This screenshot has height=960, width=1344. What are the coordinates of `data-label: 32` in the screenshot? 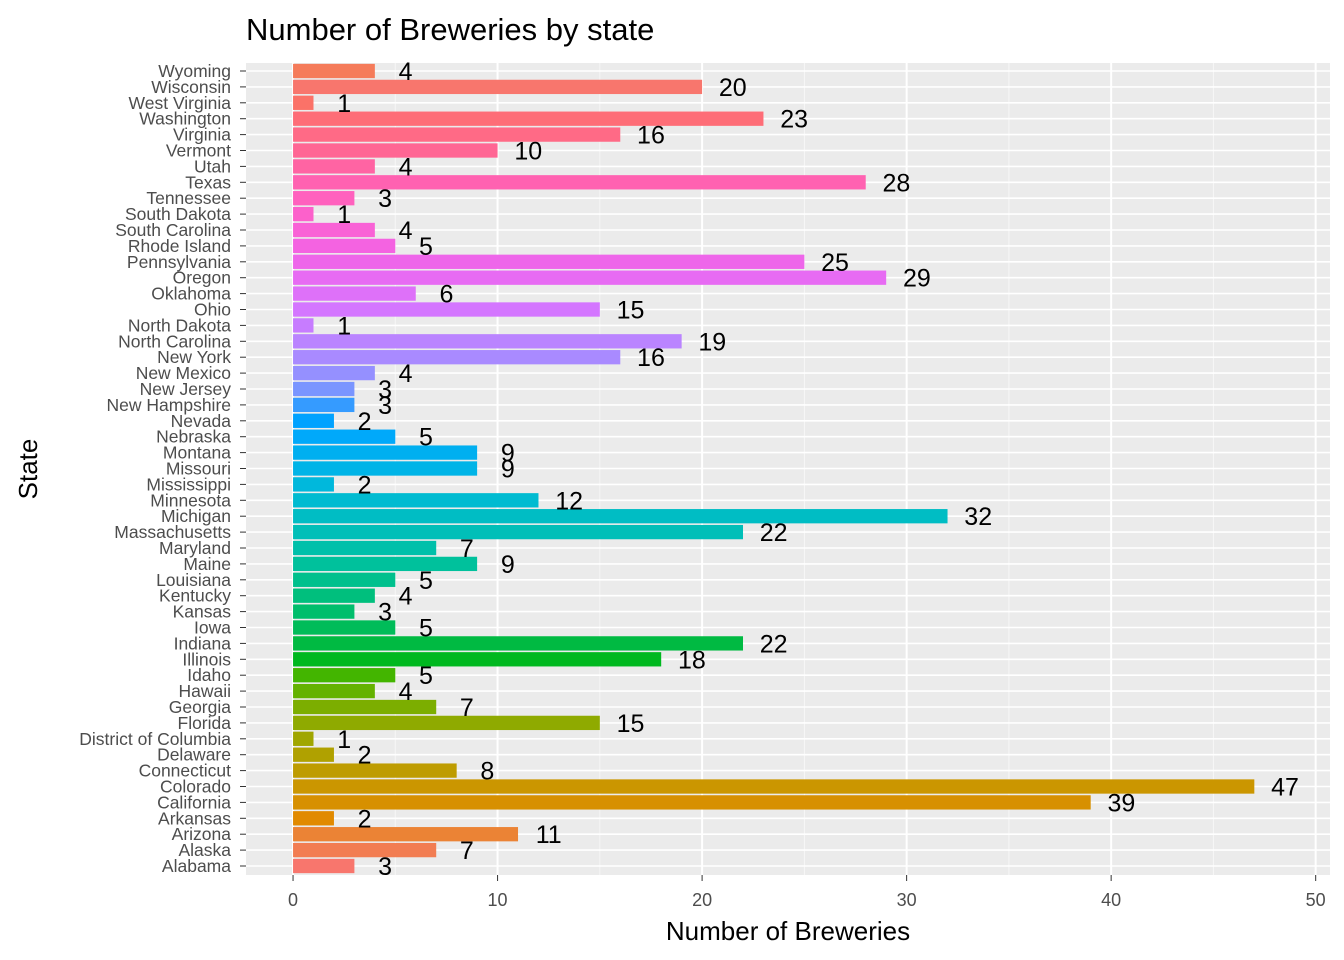 It's located at (978, 517).